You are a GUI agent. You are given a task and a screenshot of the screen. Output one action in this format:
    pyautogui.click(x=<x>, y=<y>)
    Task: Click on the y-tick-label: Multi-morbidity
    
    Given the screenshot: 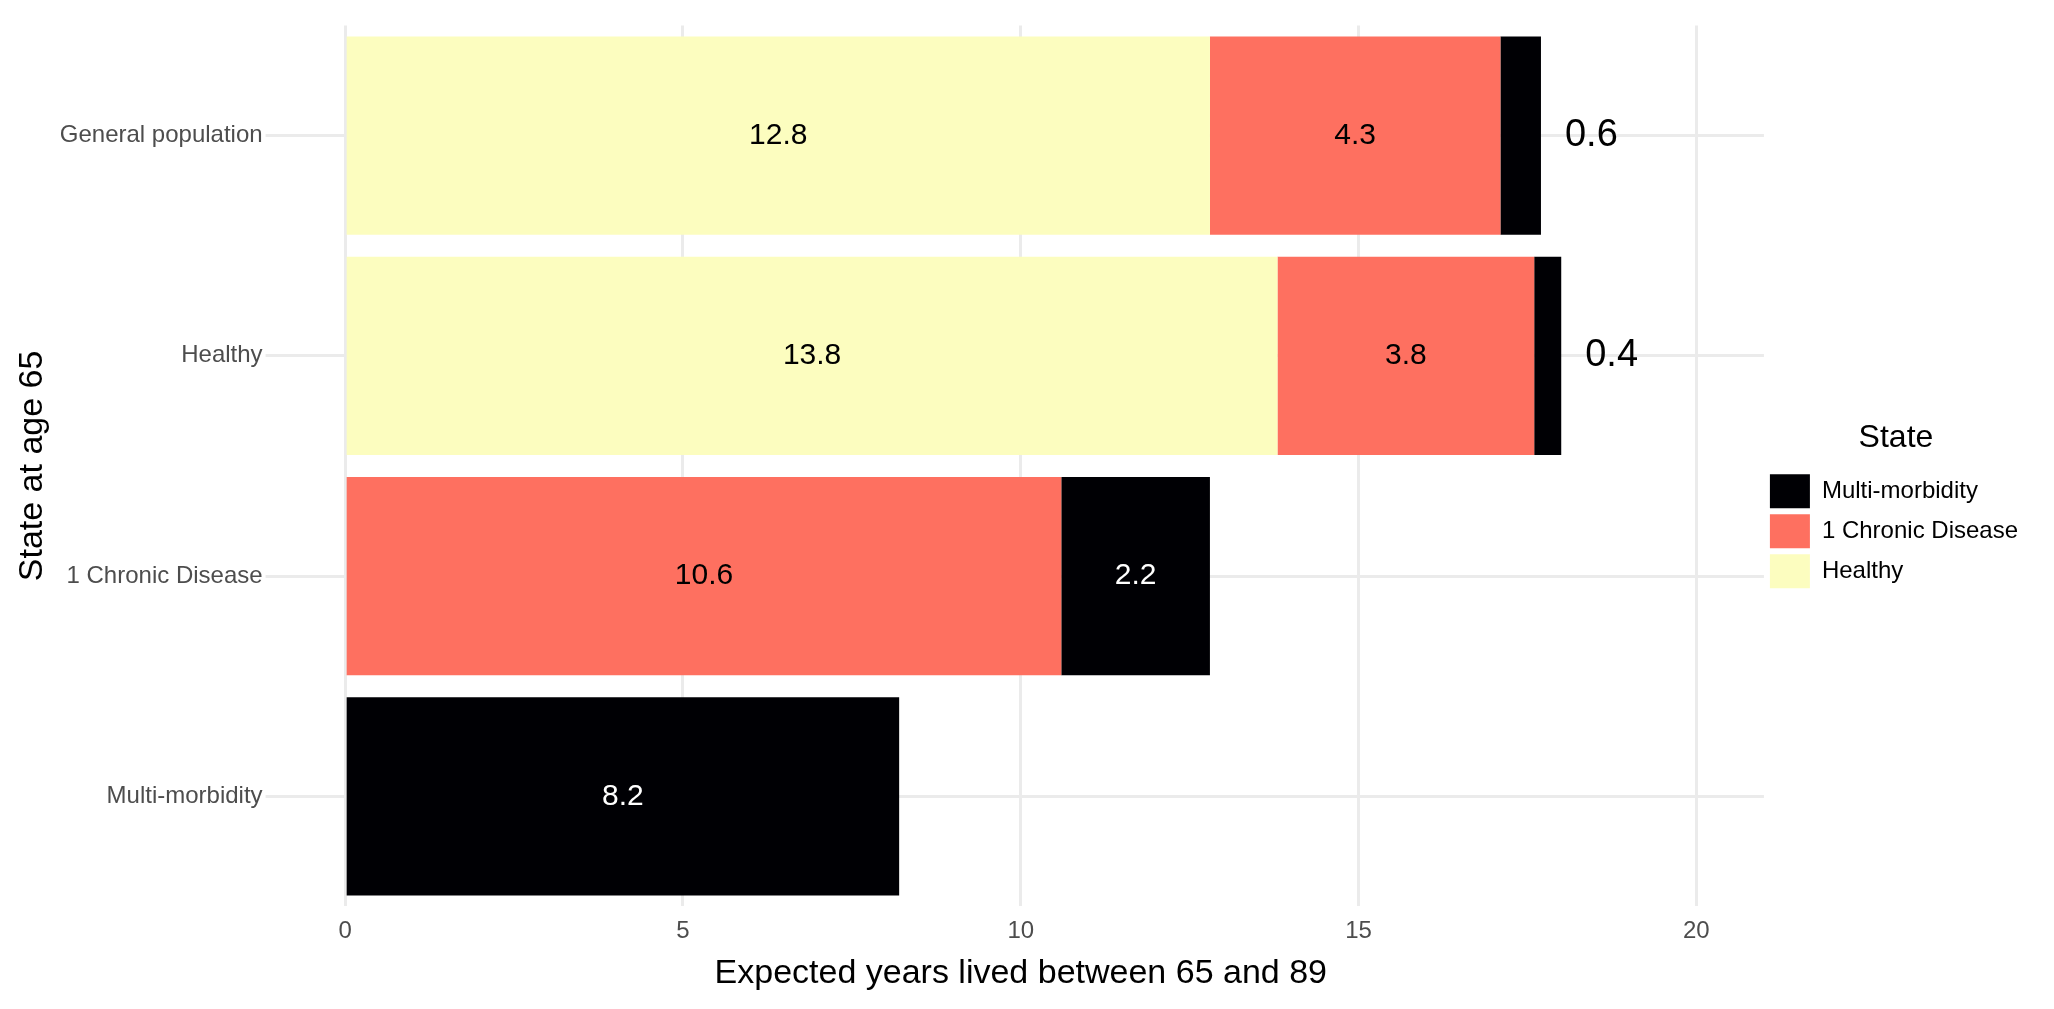 What is the action you would take?
    pyautogui.click(x=184, y=794)
    